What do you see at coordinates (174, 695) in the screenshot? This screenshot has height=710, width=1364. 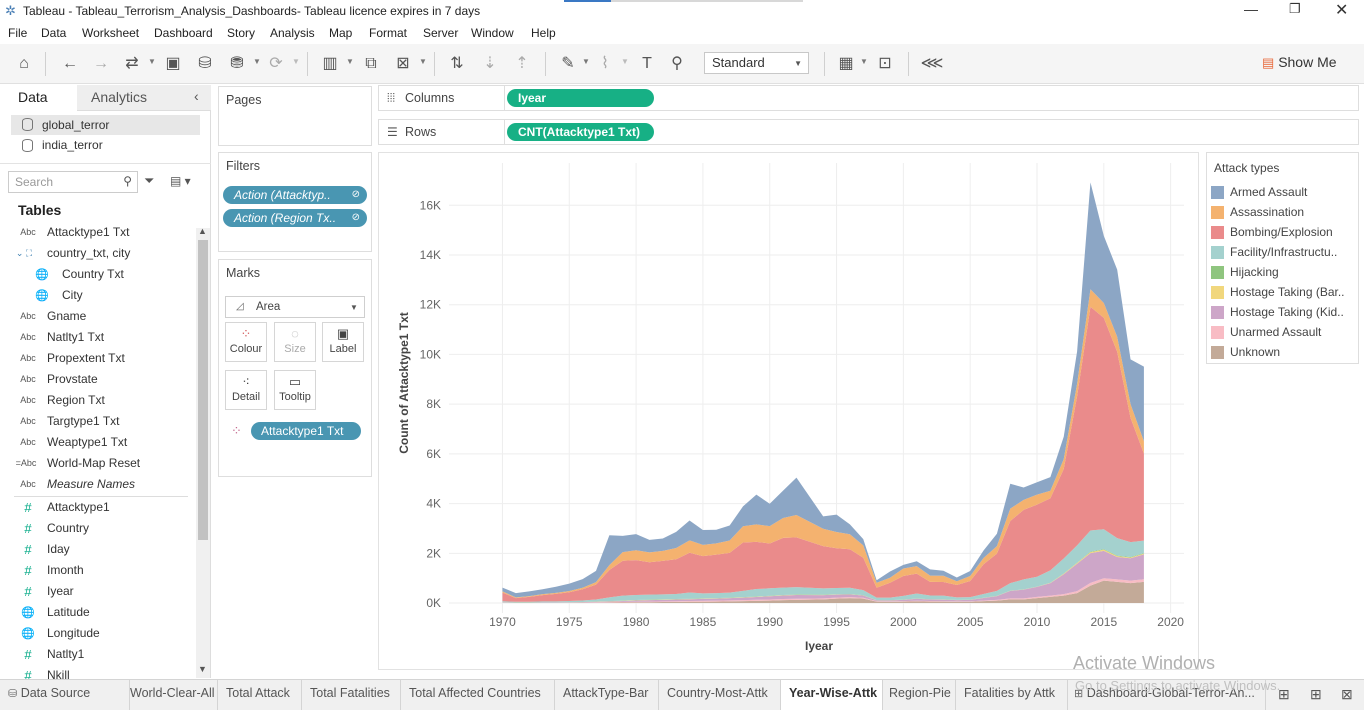 I see `tab-world-clear-all: World-Clear-All` at bounding box center [174, 695].